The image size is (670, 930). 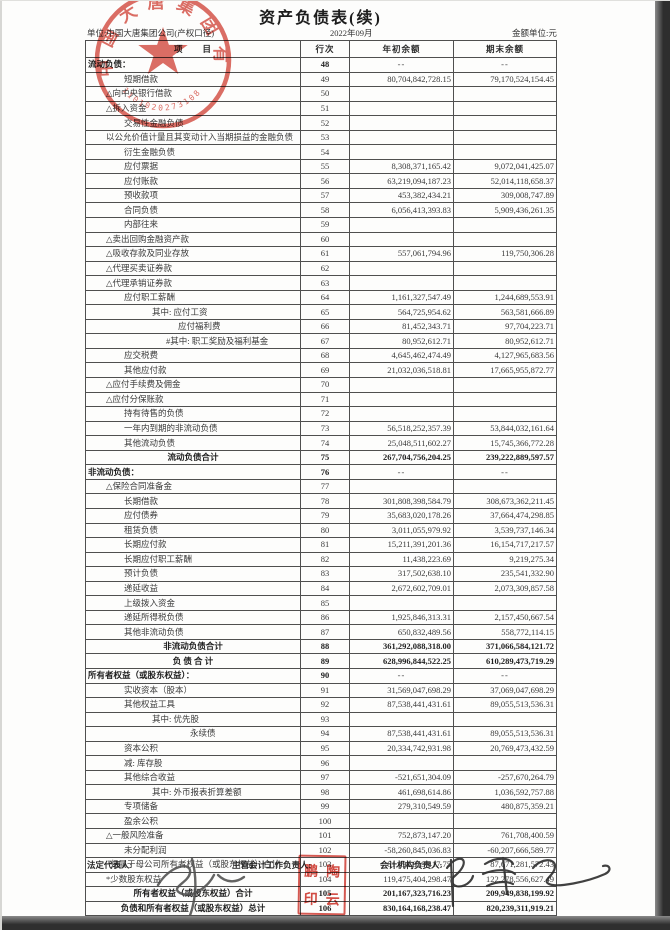 What do you see at coordinates (401, 341) in the screenshot?
I see `beginning-balance-cell: 80,952,612.71` at bounding box center [401, 341].